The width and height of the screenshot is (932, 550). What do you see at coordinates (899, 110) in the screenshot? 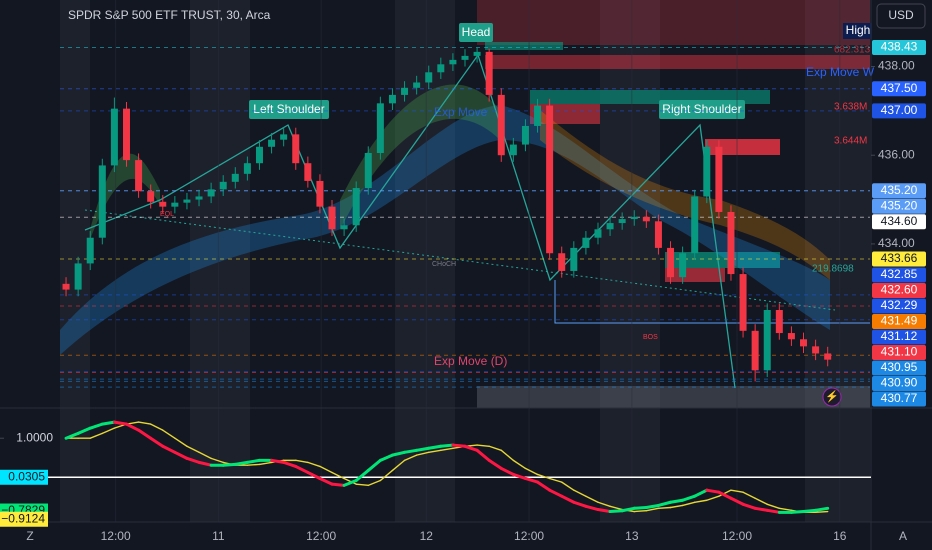
I see `price-label: 437.00` at bounding box center [899, 110].